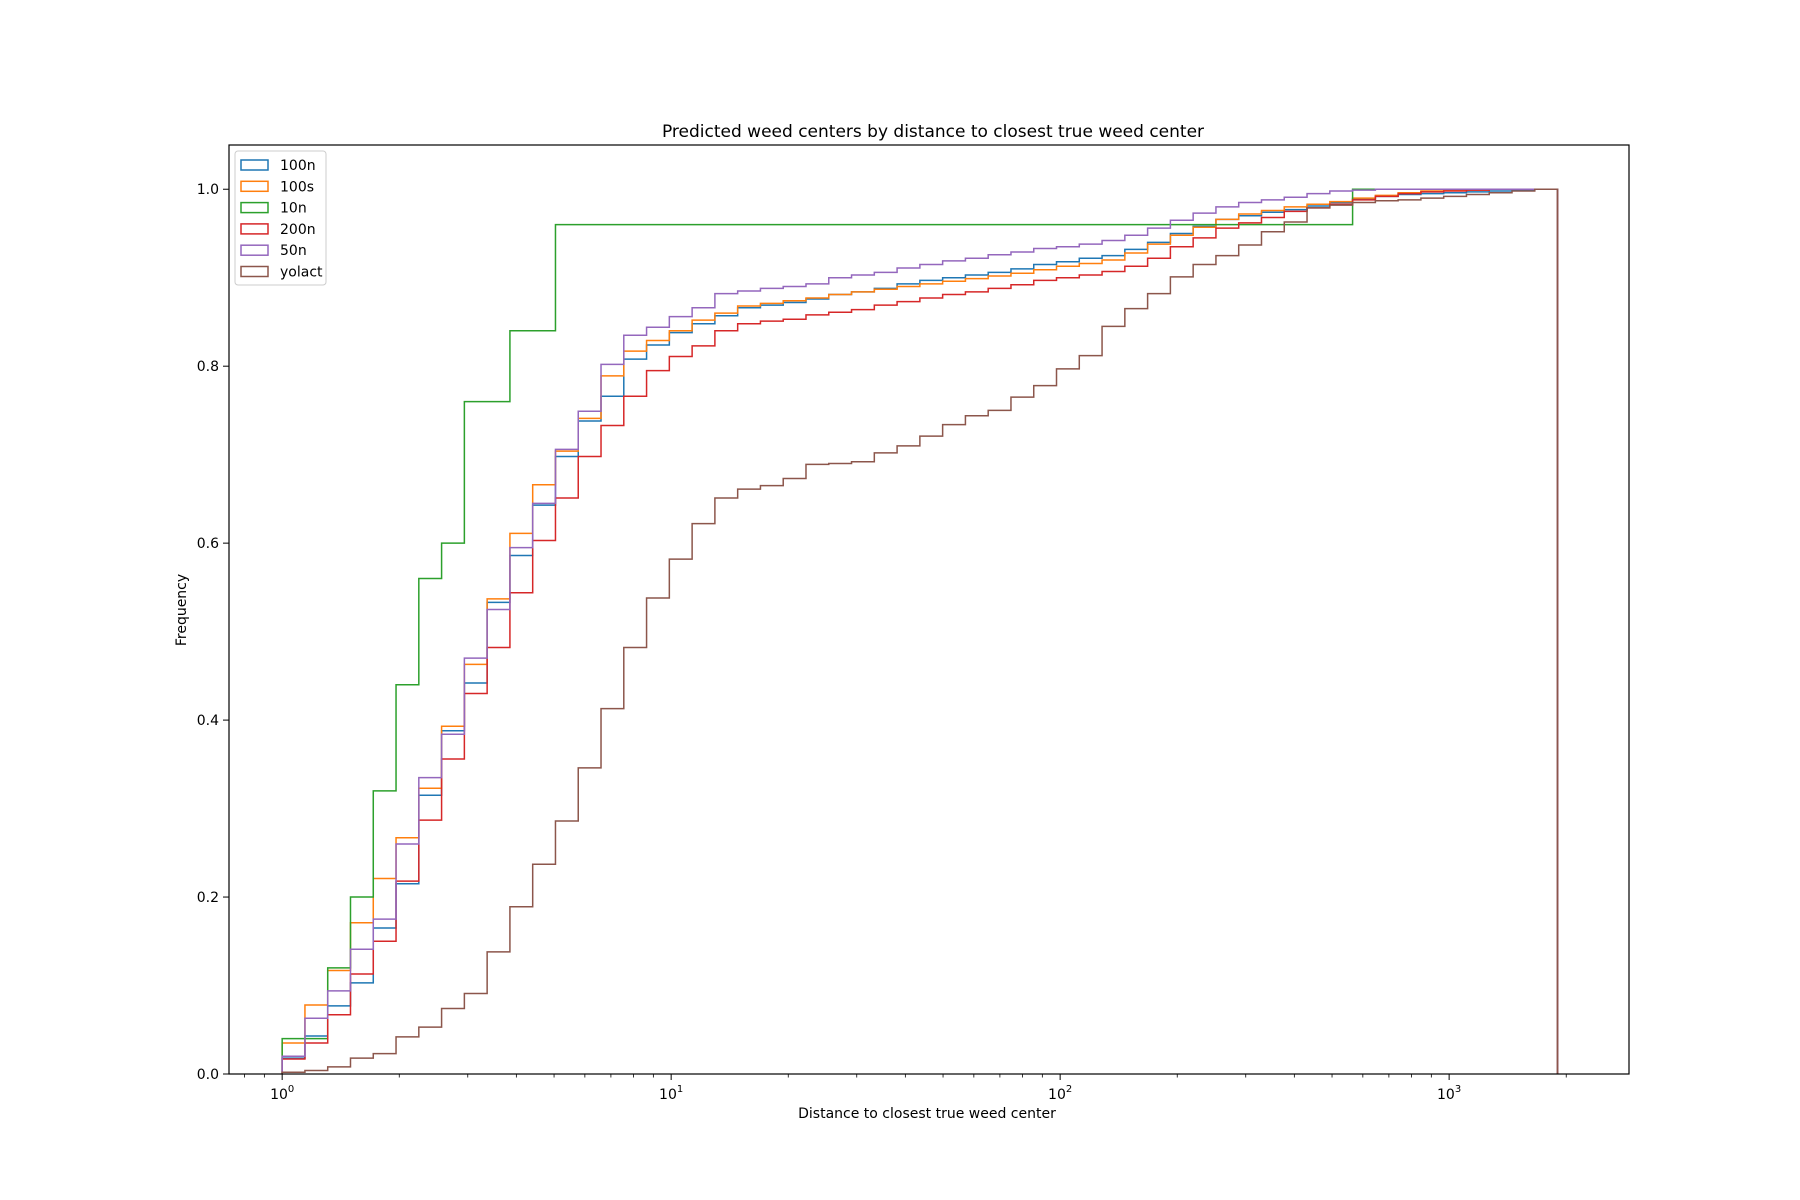  I want to click on x-tick-label: 10⁰, so click(282, 1093).